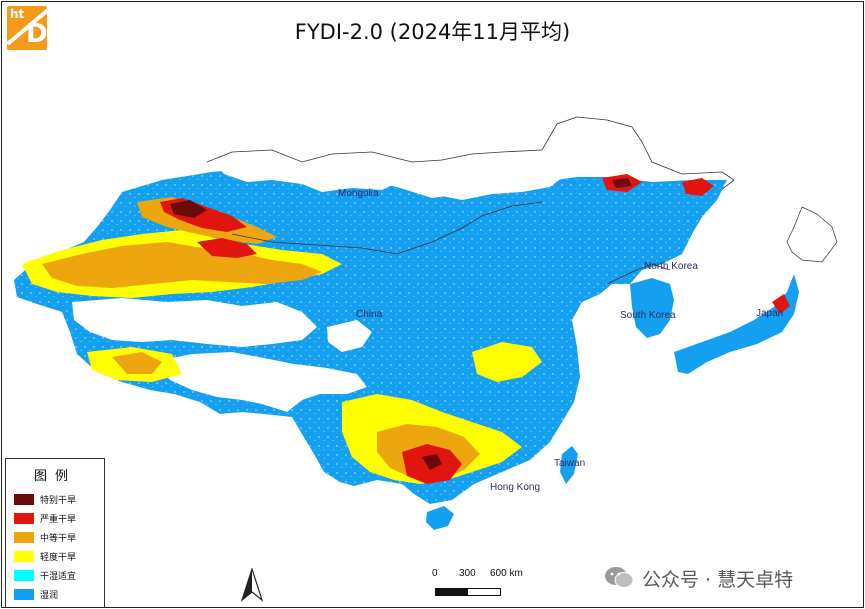 The width and height of the screenshot is (865, 609). Describe the element at coordinates (648, 315) in the screenshot. I see `place-label-south-korea: South Korea` at that location.